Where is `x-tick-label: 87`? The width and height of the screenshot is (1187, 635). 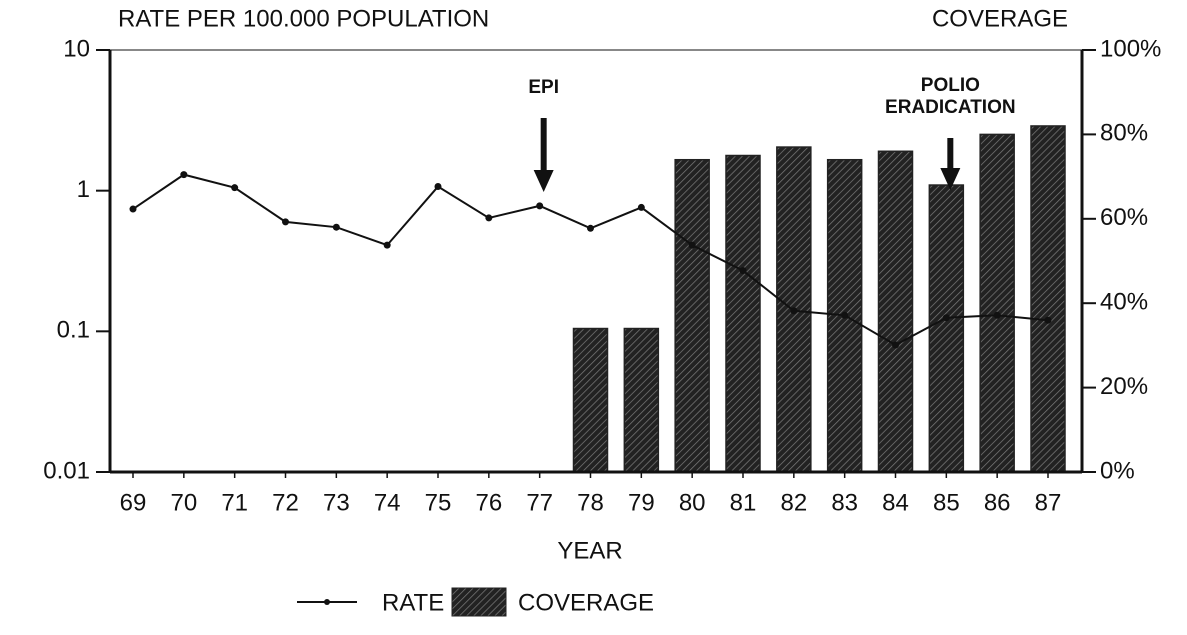
x-tick-label: 87 is located at coordinates (1048, 502).